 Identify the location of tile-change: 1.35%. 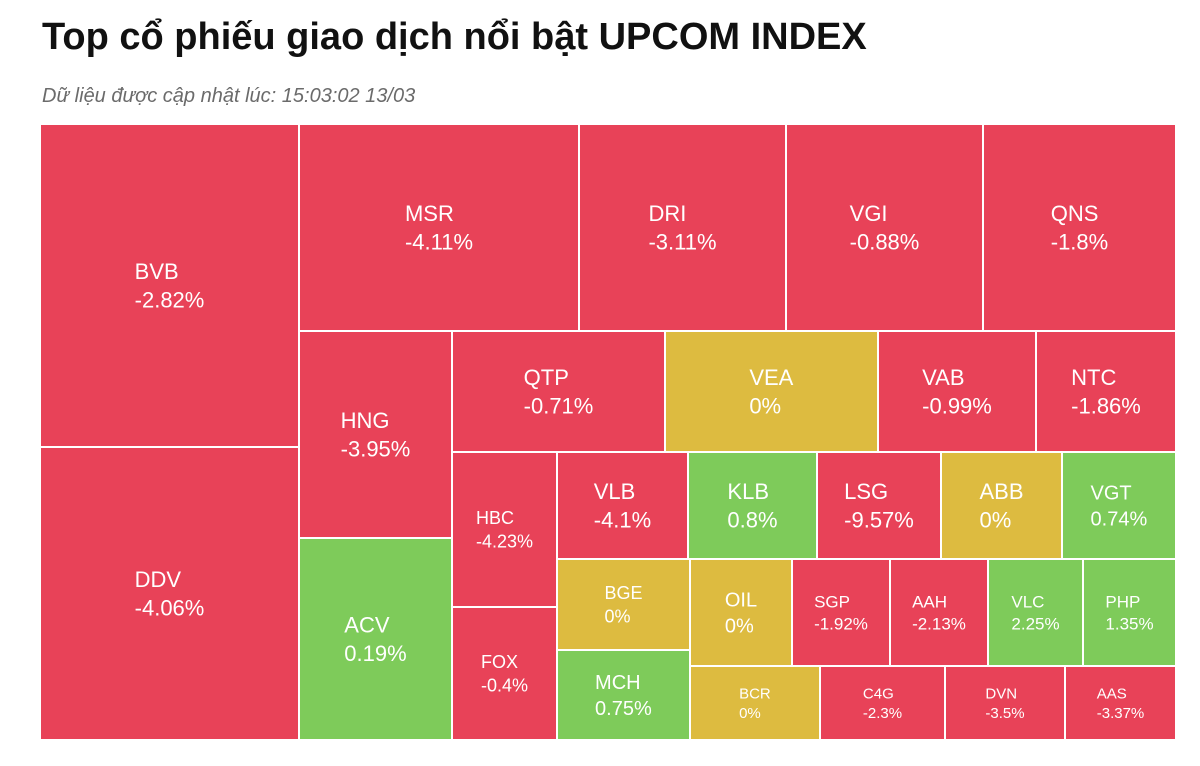
(1129, 624).